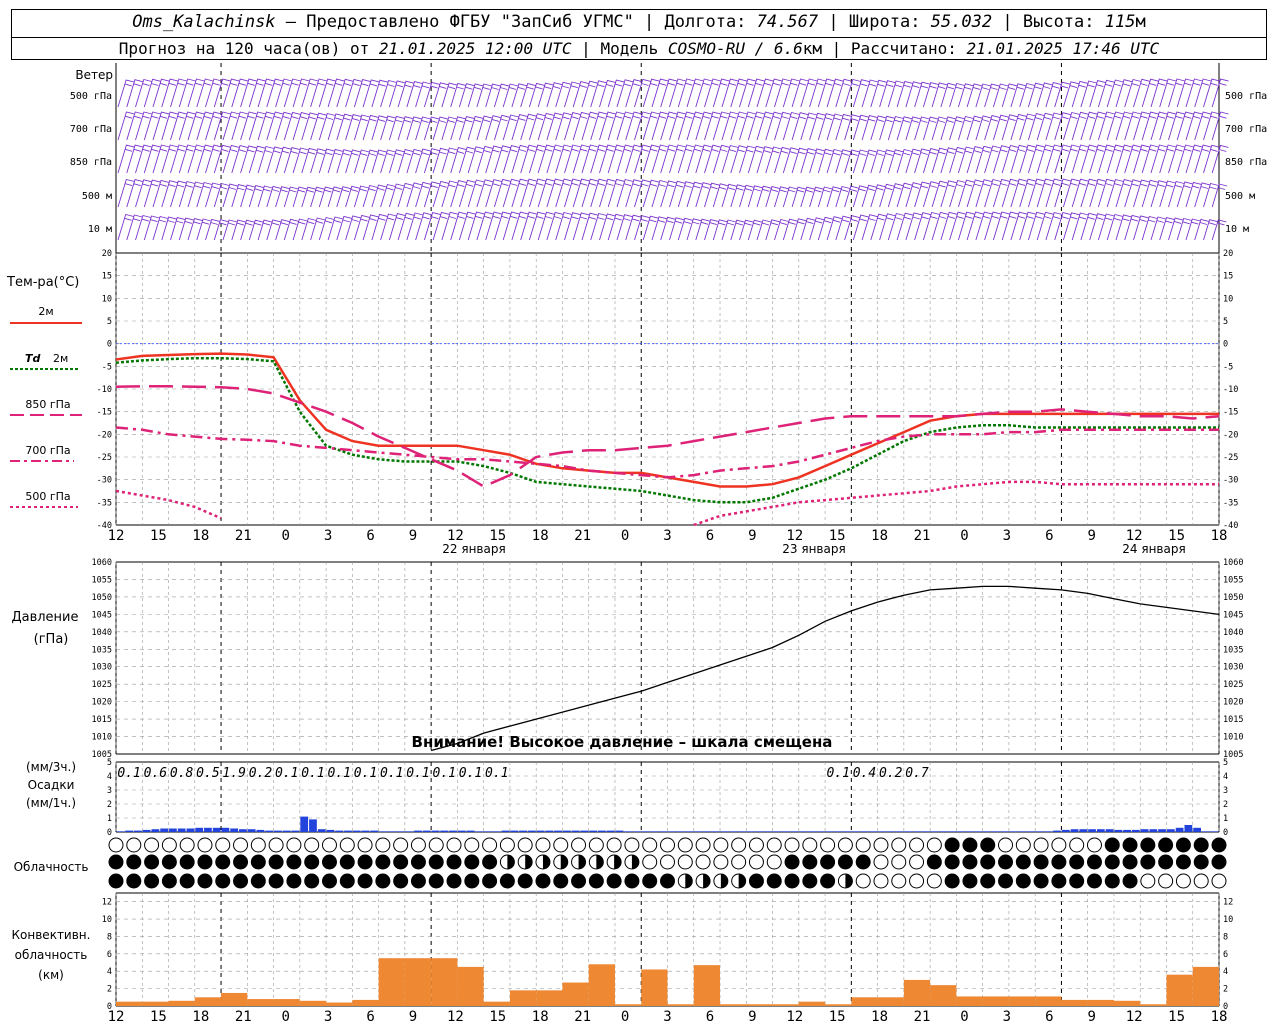 This screenshot has width=1280, height=1024. Describe the element at coordinates (667, 536) in the screenshot. I see `time-tick-label: 3` at that location.